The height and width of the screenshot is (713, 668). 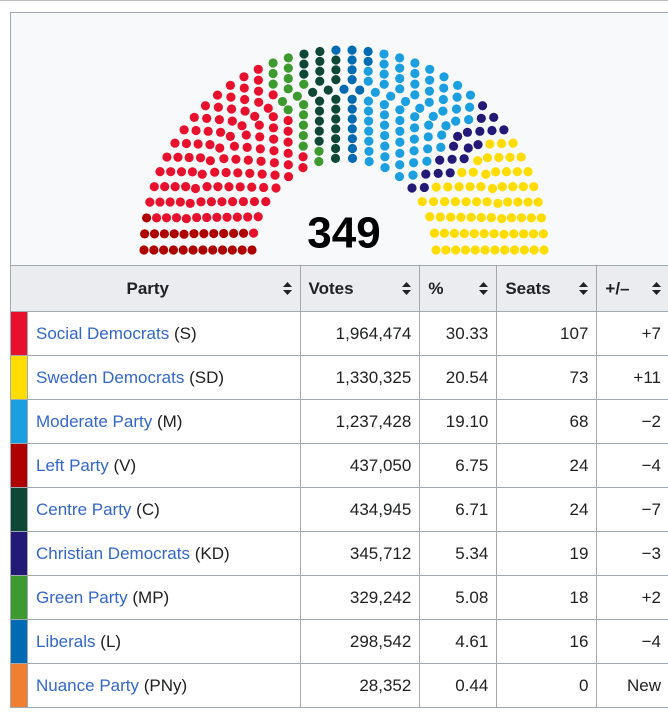 I want to click on party-link: Moderate Party, so click(x=94, y=421).